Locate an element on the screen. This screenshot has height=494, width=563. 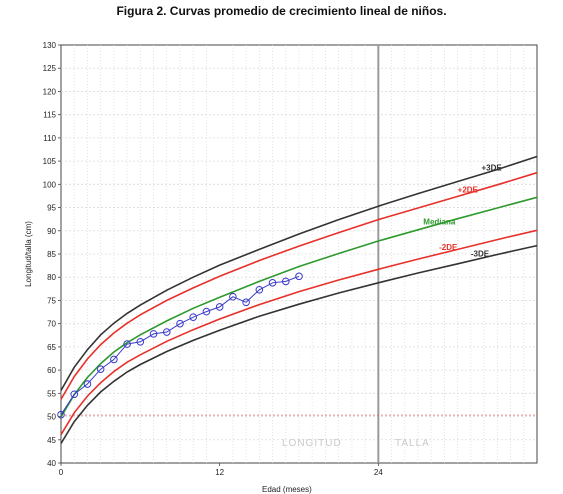
x-axis-title: Edad (meses) is located at coordinates (287, 489).